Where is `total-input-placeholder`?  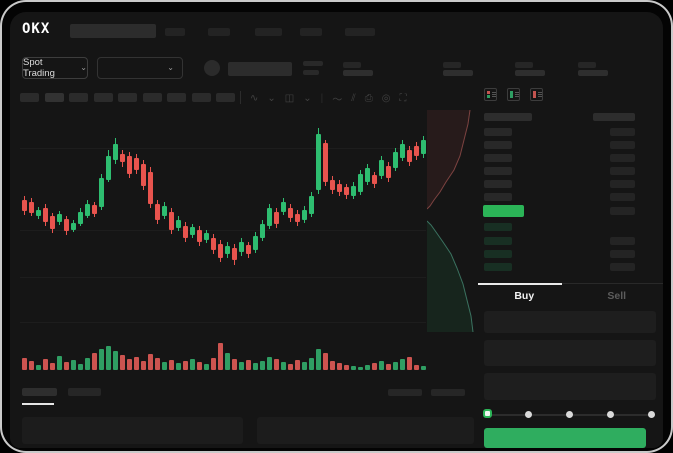 total-input-placeholder is located at coordinates (570, 386).